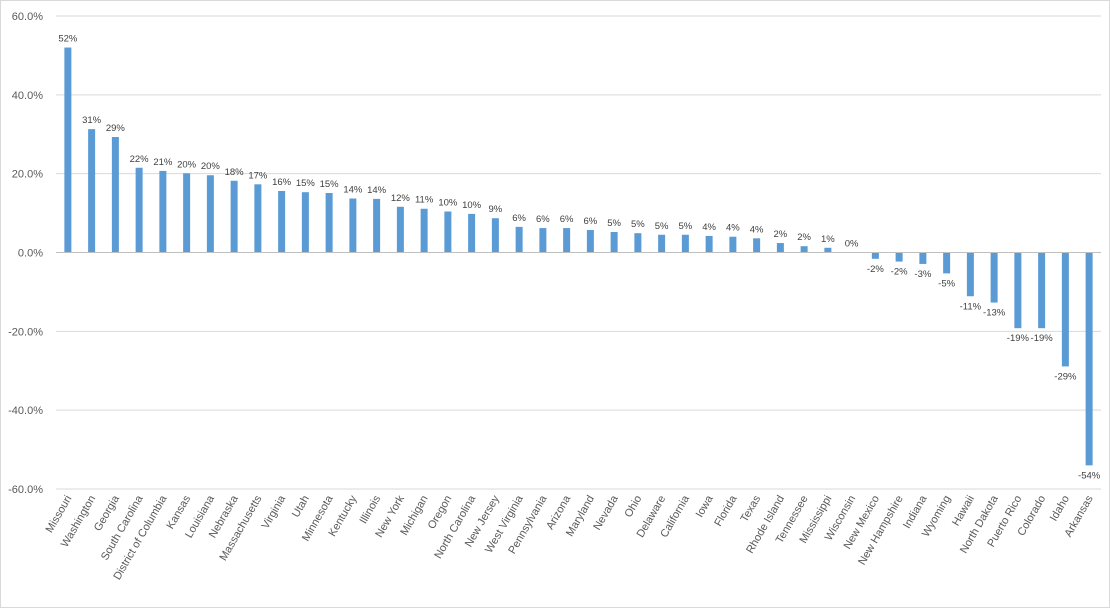  I want to click on category-label: Utah, so click(301, 507).